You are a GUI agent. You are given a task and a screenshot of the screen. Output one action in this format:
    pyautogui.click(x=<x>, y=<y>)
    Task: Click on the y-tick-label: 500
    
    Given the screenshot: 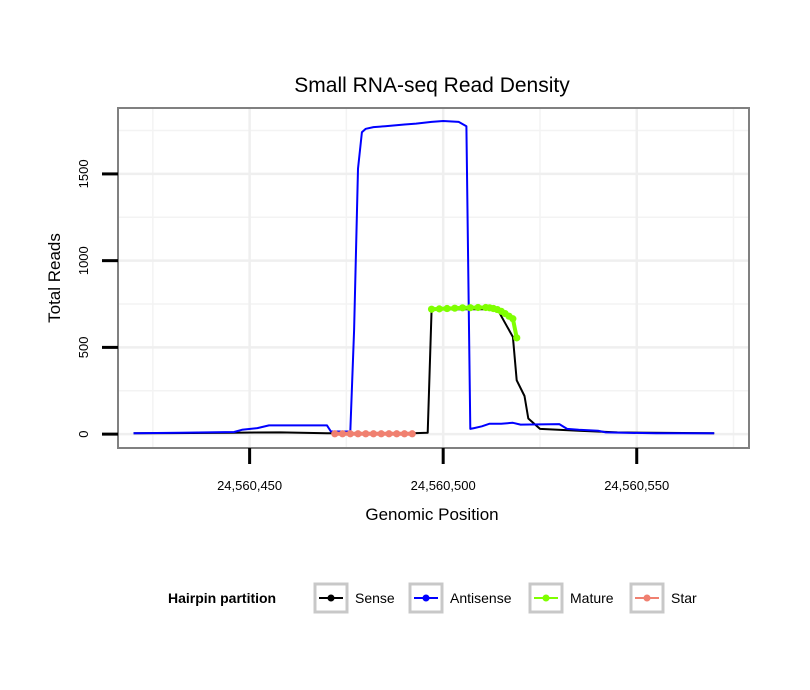 What is the action you would take?
    pyautogui.click(x=83, y=348)
    